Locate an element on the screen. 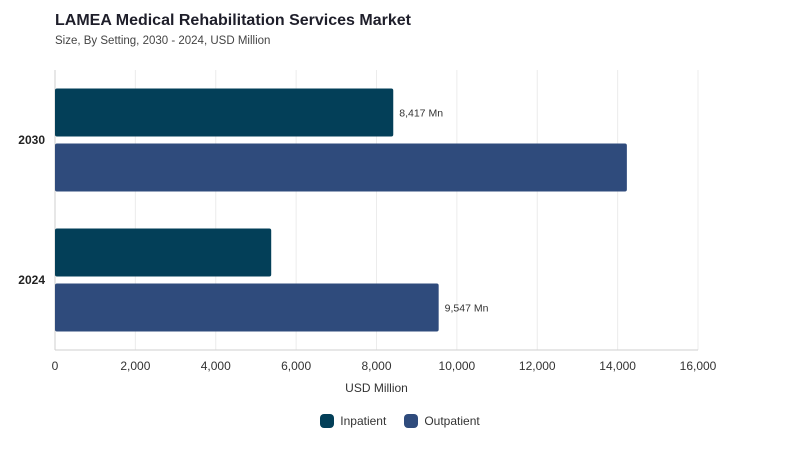  legend: Inpatient Outpatient is located at coordinates (400, 421).